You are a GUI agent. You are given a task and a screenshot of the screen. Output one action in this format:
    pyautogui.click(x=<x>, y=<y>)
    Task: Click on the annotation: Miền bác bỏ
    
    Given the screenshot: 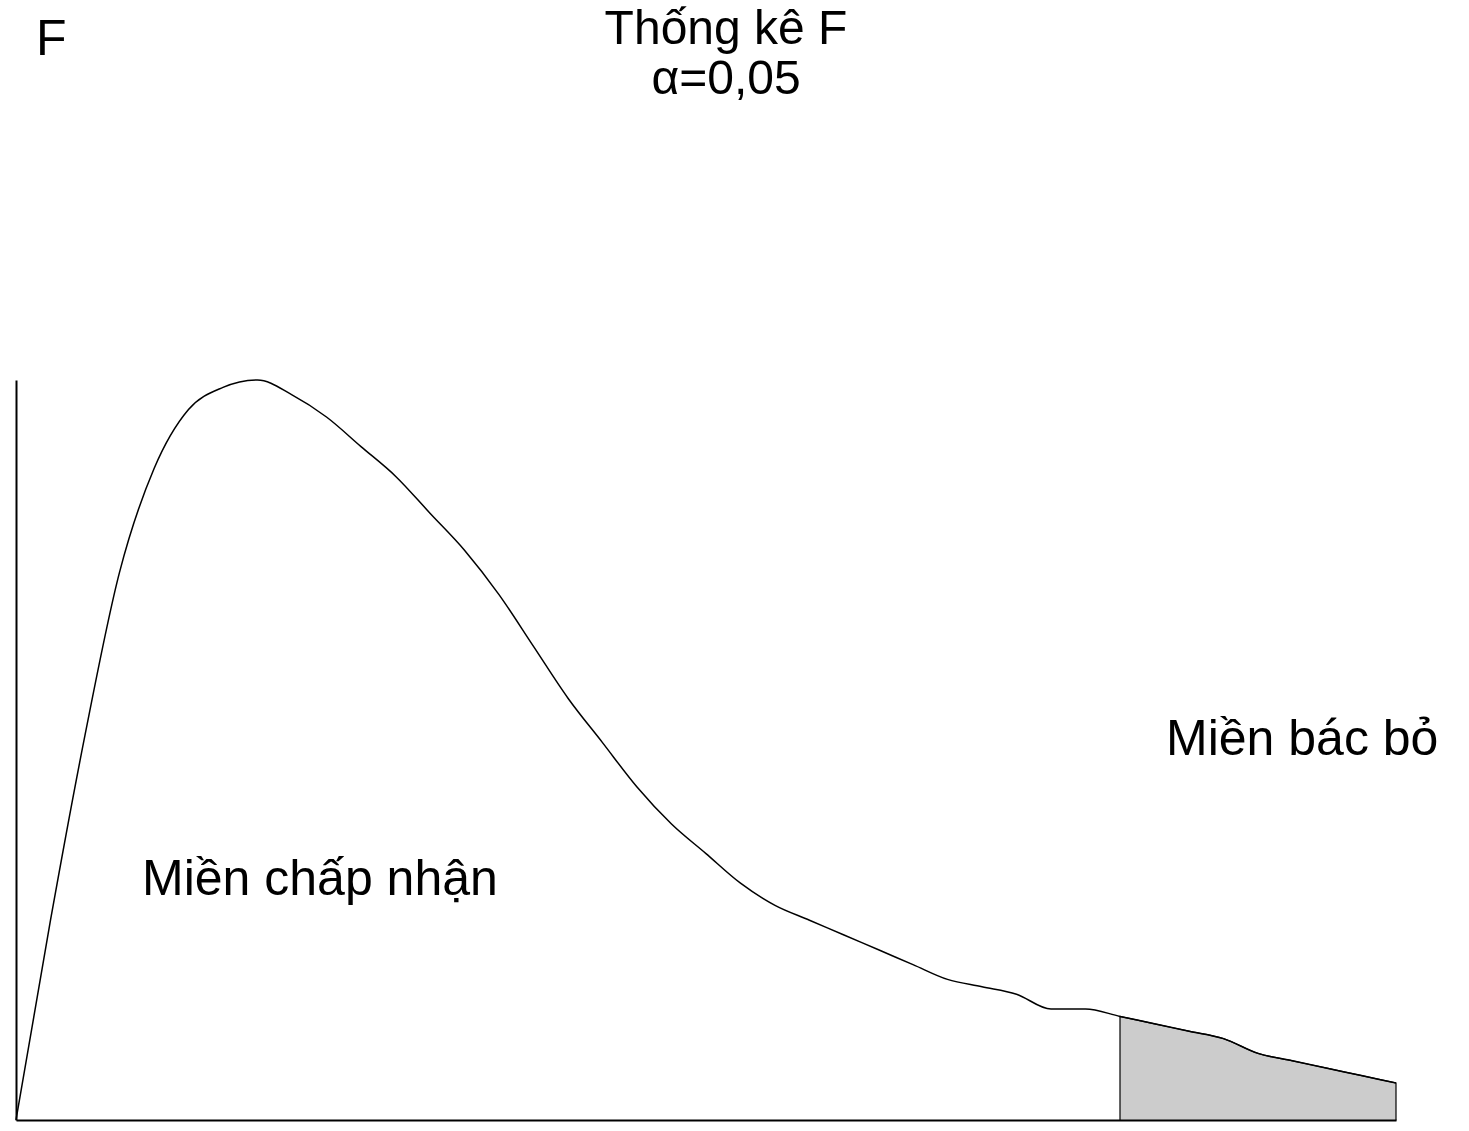 What is the action you would take?
    pyautogui.click(x=1302, y=738)
    